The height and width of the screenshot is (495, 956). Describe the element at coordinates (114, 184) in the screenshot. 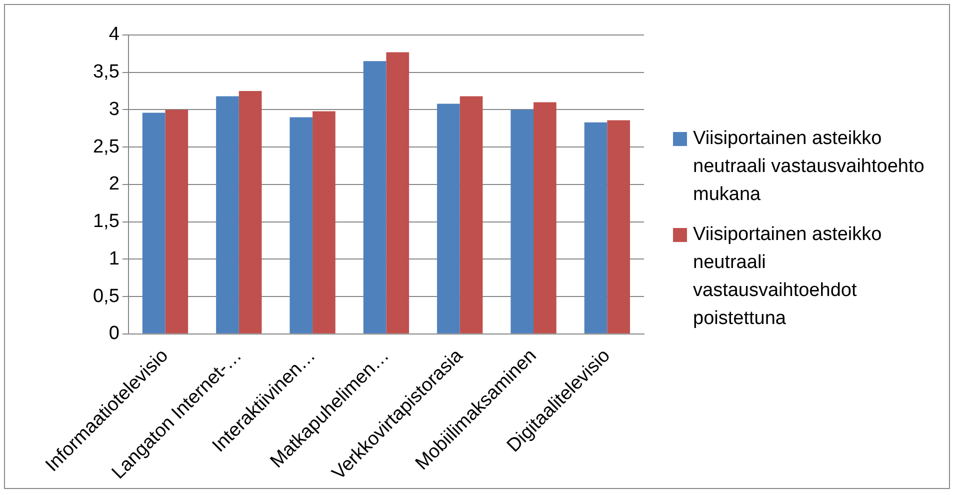

I see `y-tick-label: 2` at that location.